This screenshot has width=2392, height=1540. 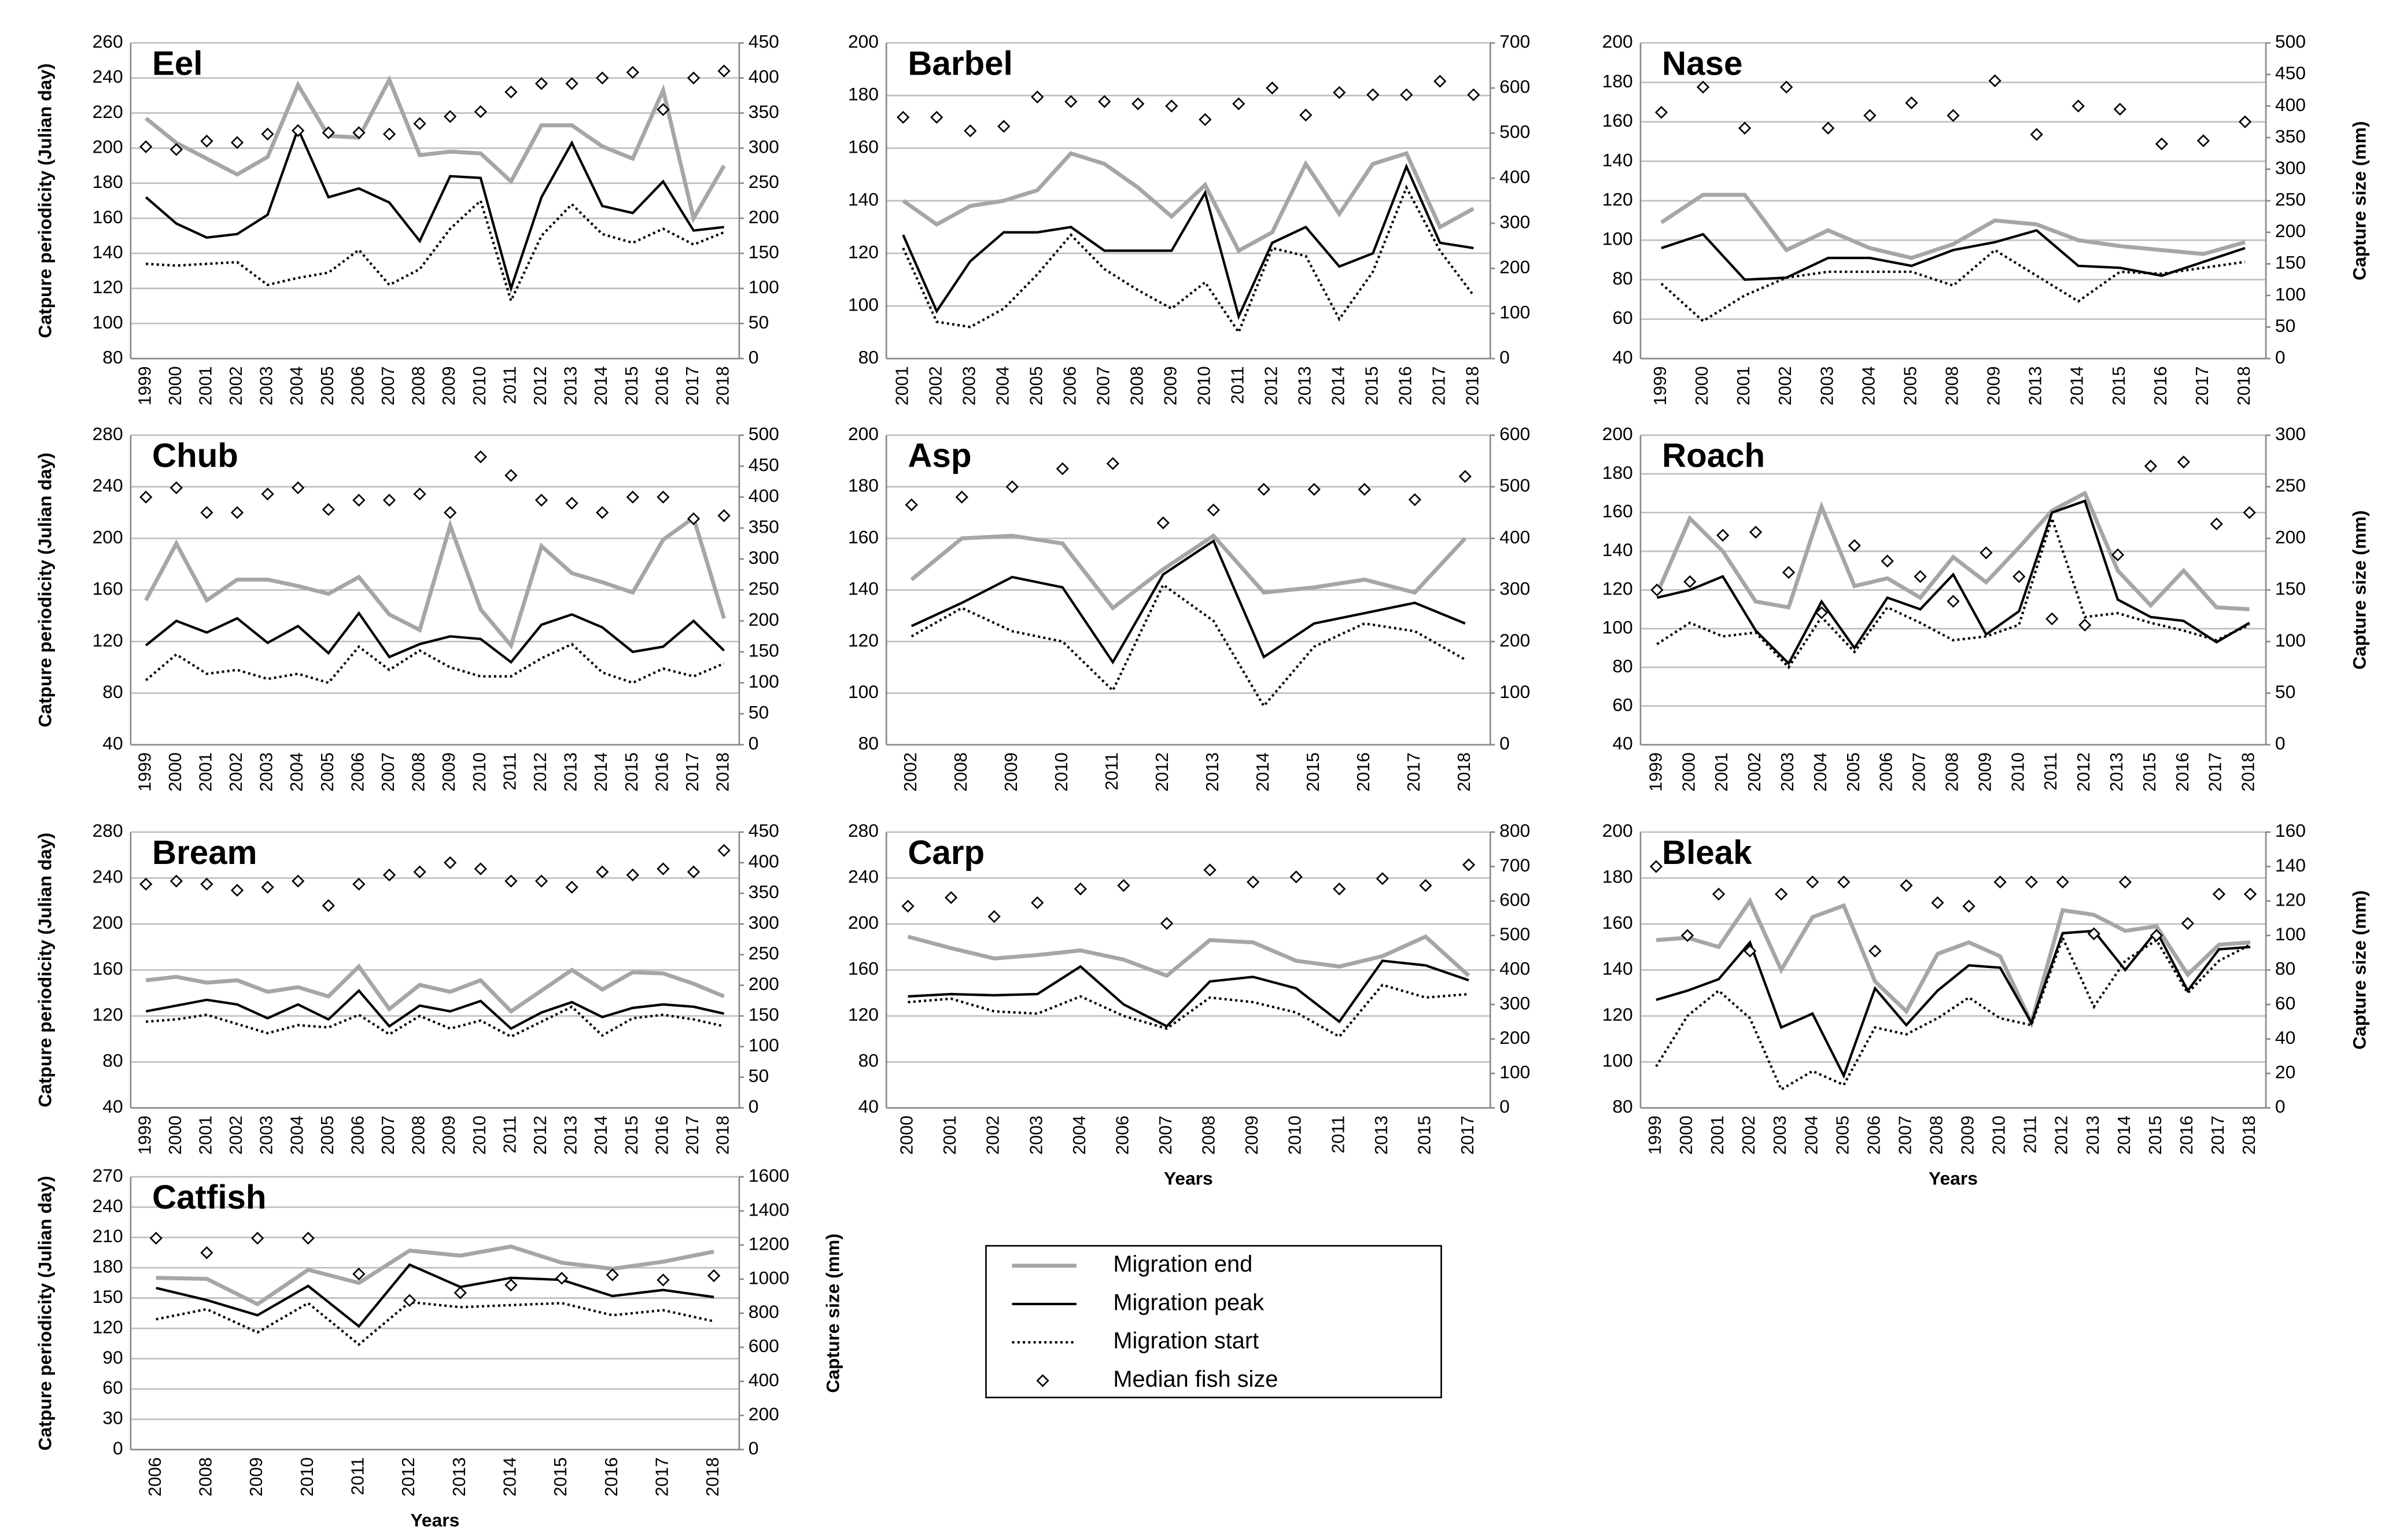 What do you see at coordinates (1713, 456) in the screenshot?
I see `panel-title: Roach` at bounding box center [1713, 456].